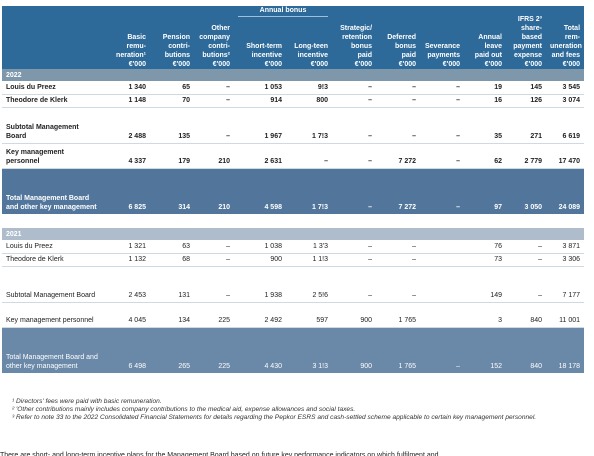 The width and height of the screenshot is (594, 456). What do you see at coordinates (126, 350) in the screenshot?
I see `cell-value: 6 498` at bounding box center [126, 350].